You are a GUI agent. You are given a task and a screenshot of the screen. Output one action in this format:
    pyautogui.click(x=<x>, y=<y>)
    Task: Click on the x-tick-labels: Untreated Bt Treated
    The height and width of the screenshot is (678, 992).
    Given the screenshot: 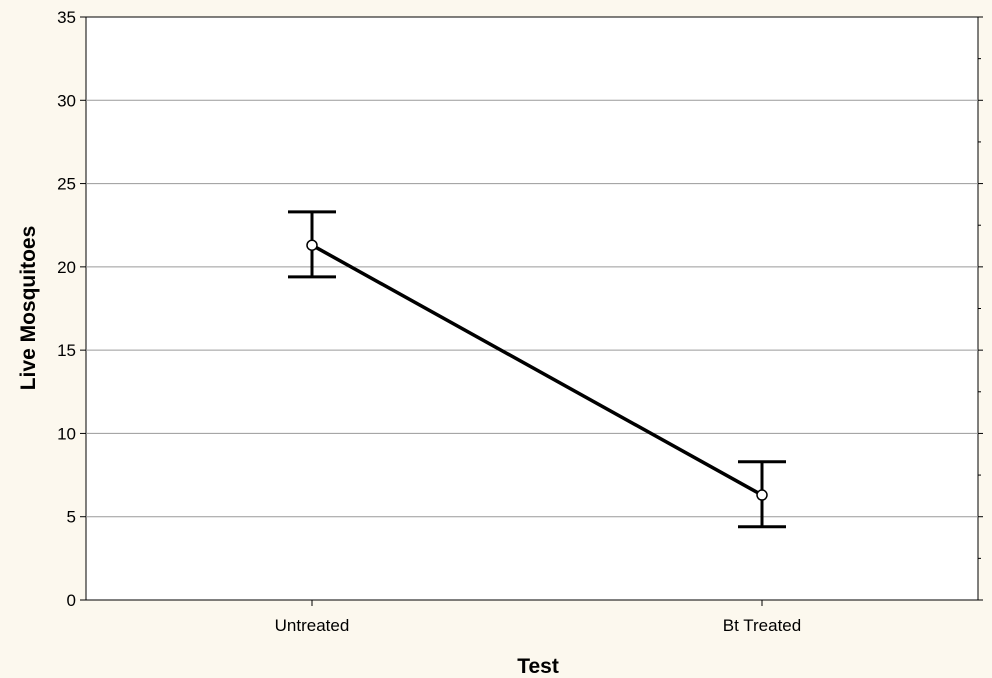 What is the action you would take?
    pyautogui.click(x=538, y=625)
    